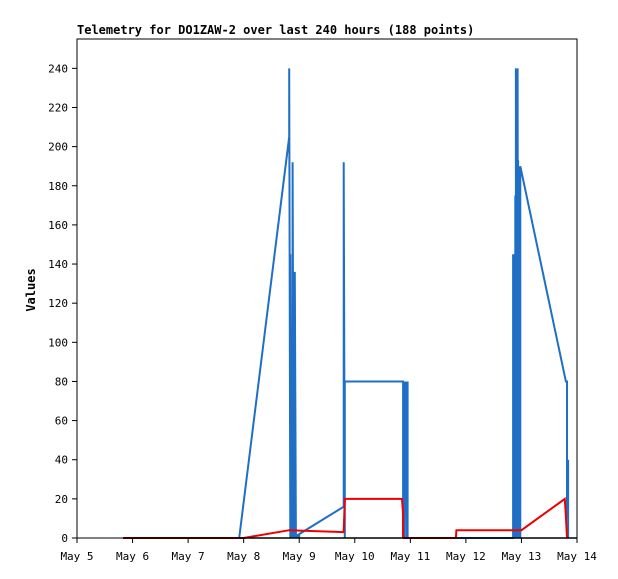 The width and height of the screenshot is (618, 579). Describe the element at coordinates (58, 186) in the screenshot. I see `y-tick-label: 180` at that location.